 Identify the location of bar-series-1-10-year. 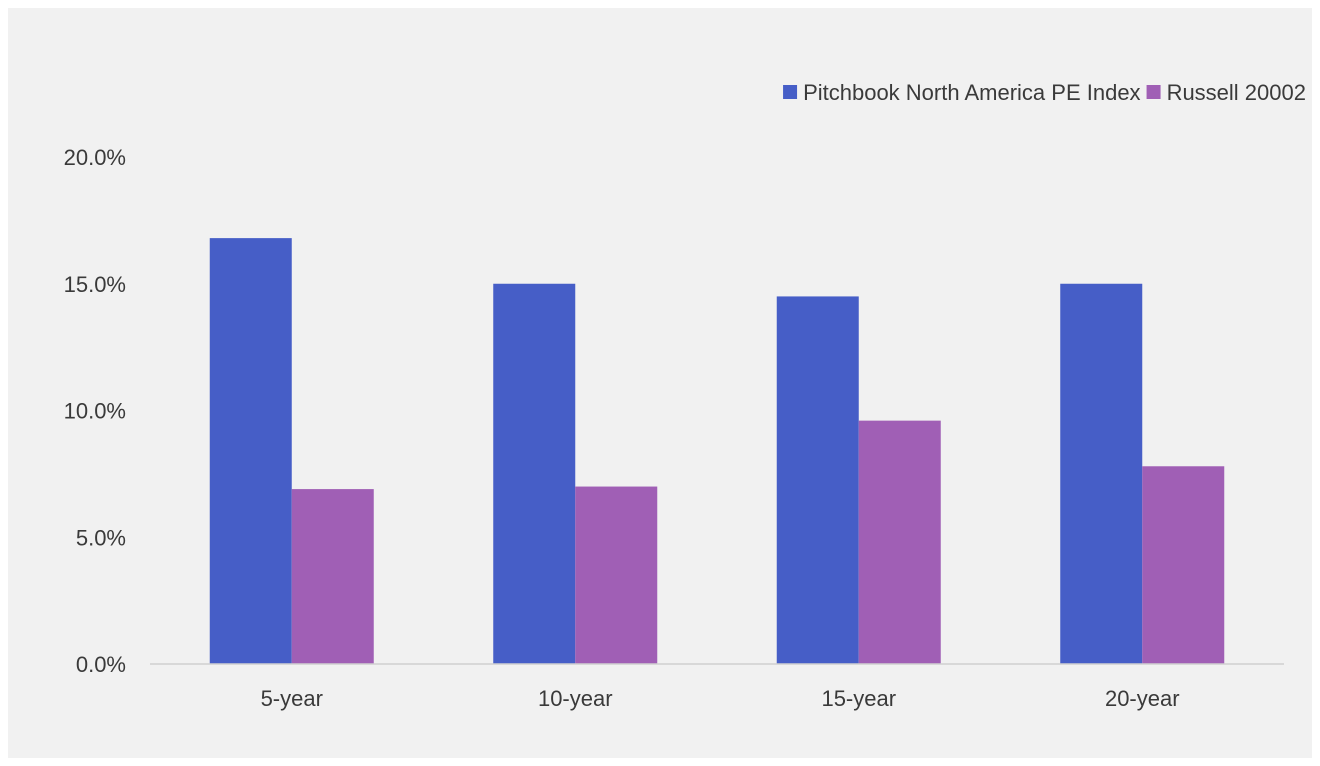
(534, 473).